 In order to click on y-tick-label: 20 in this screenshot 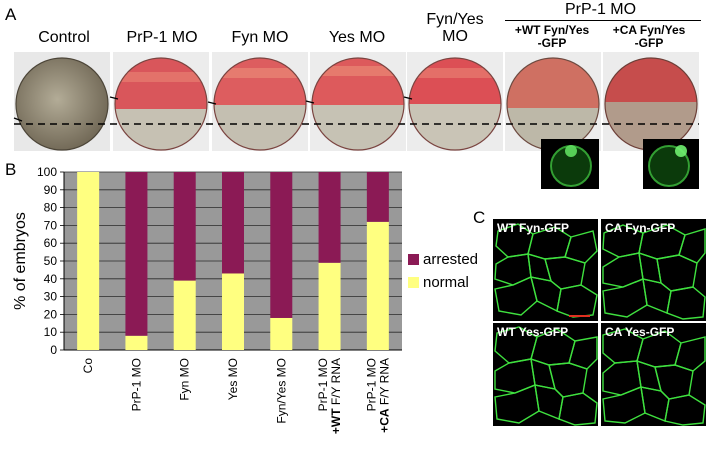, I will do `click(51, 314)`.